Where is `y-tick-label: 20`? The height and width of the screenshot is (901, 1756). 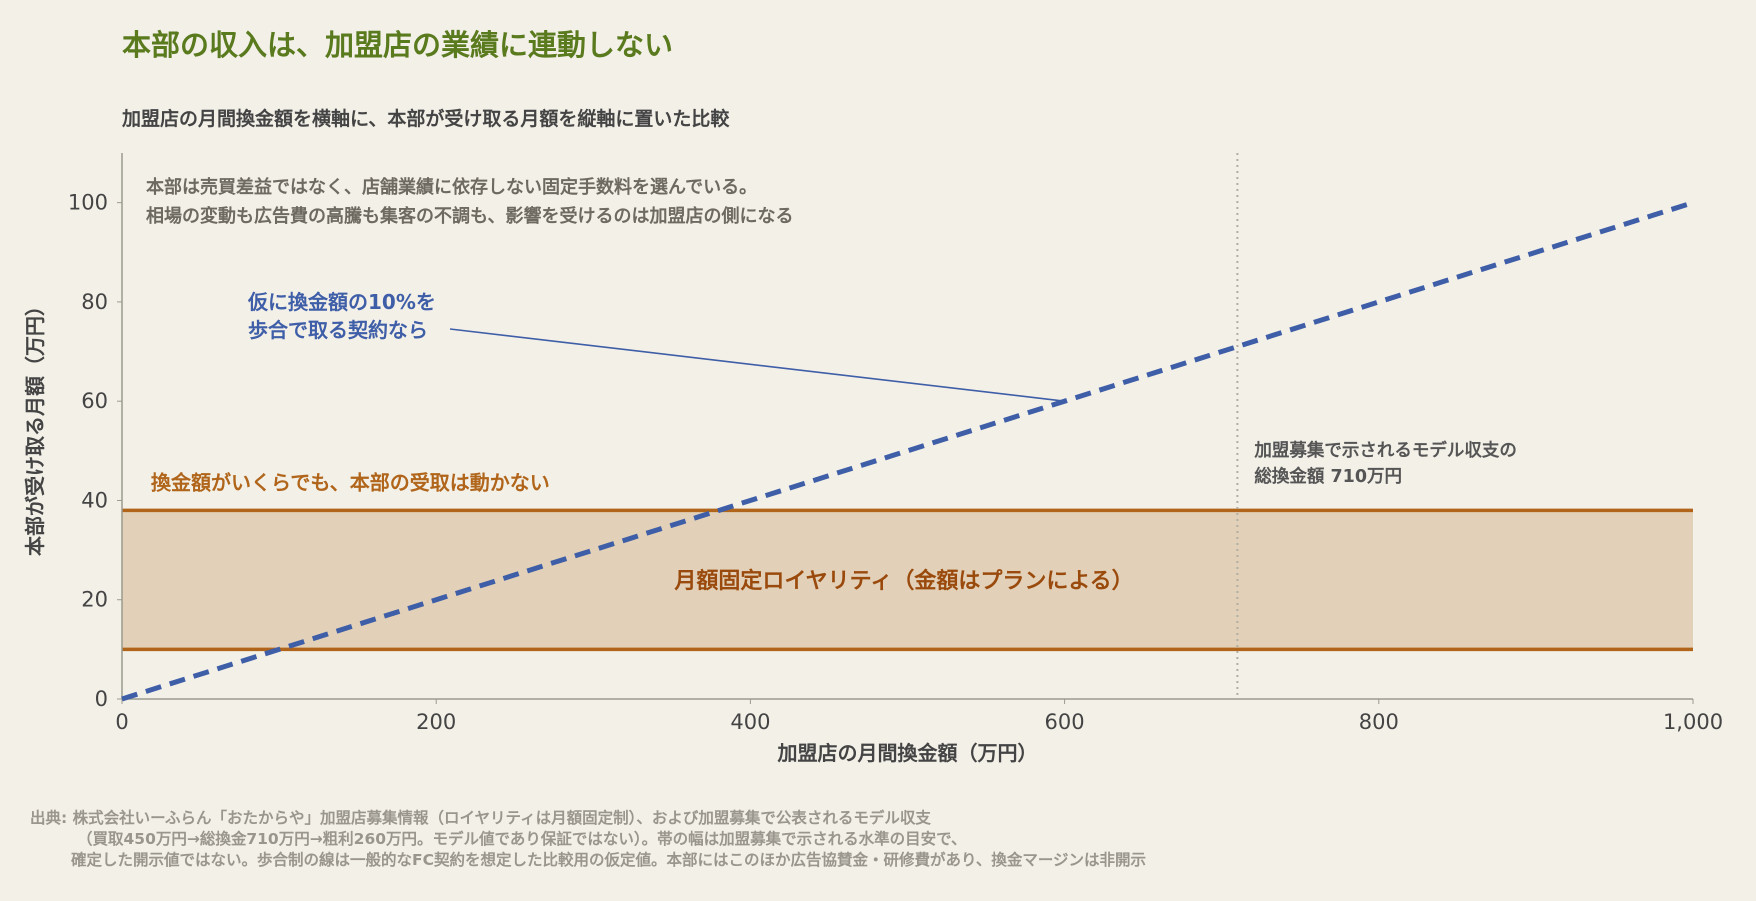 y-tick-label: 20 is located at coordinates (94, 600).